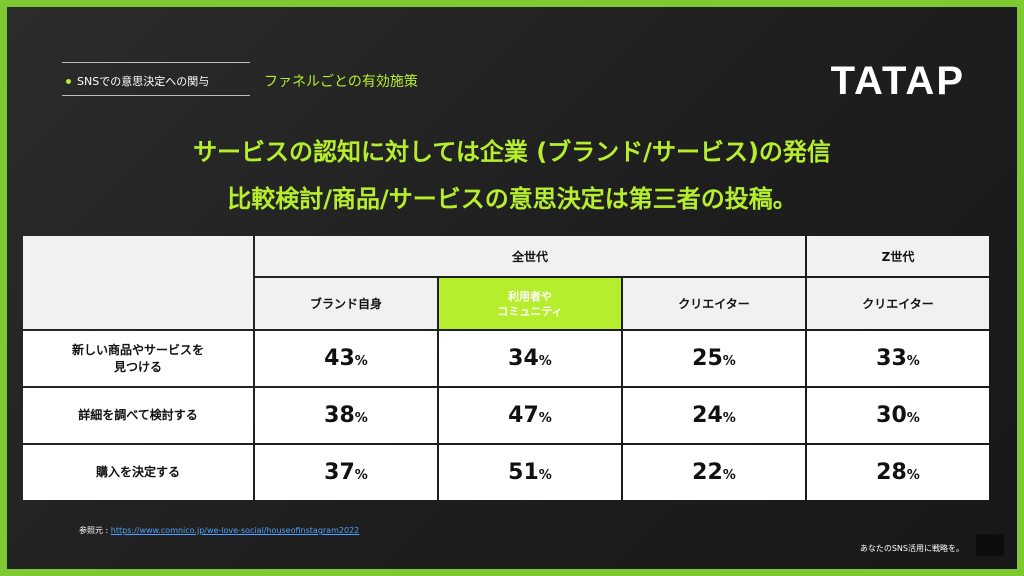 The width and height of the screenshot is (1024, 576). I want to click on topic-label: SNSでの意思決定への関与, so click(156, 81).